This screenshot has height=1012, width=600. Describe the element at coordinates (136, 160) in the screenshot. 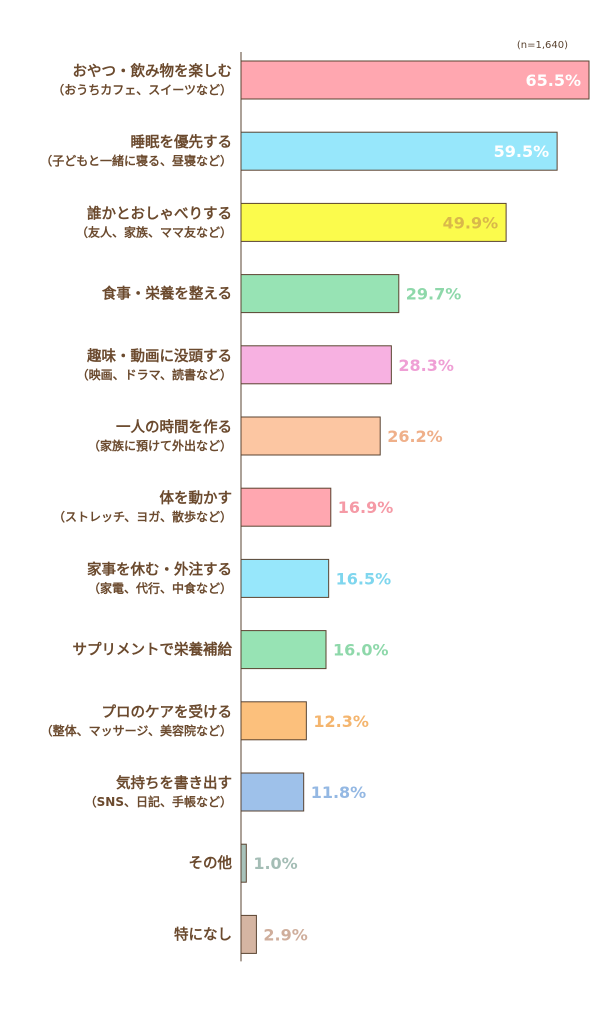

I see `category-sublabel: （子どもと一緒に寝る、昼寝など）` at that location.